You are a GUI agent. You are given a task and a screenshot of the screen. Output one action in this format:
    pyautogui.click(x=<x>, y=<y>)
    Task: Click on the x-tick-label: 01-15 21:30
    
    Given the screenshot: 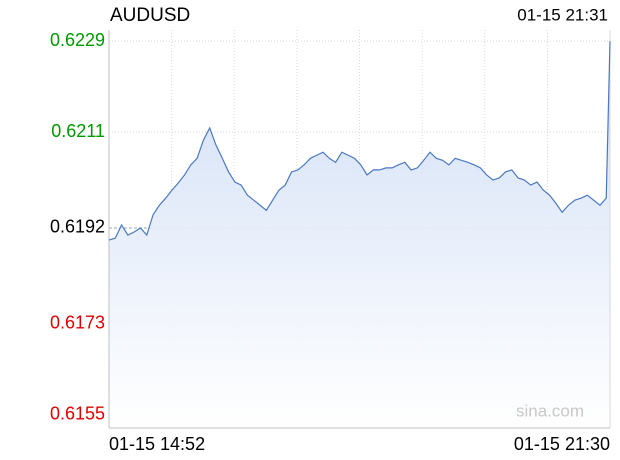 What is the action you would take?
    pyautogui.click(x=562, y=444)
    